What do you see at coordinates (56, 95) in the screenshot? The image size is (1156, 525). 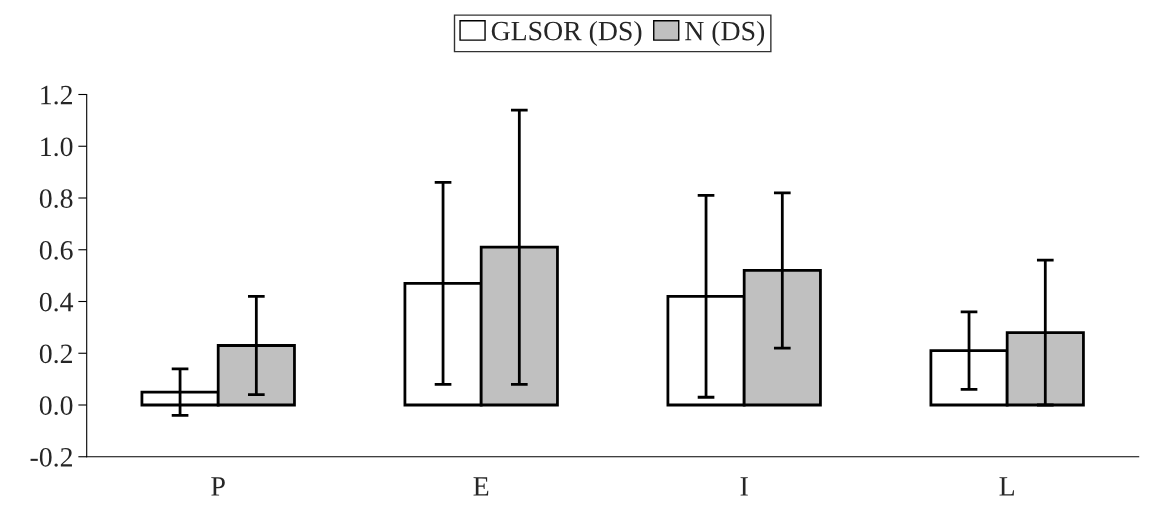 I see `y-tick-label: 1.2` at bounding box center [56, 95].